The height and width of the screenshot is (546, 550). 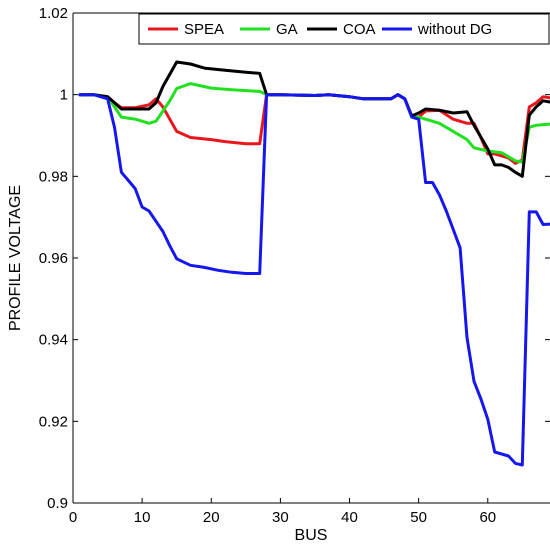 I want to click on y-tick-label: 0.92, so click(x=53, y=421).